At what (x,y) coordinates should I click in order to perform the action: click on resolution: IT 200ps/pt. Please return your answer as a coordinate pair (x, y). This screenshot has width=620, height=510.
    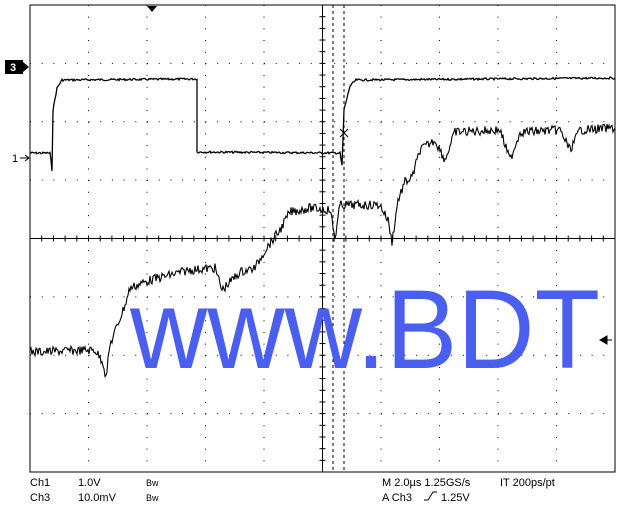
    Looking at the image, I should click on (527, 483).